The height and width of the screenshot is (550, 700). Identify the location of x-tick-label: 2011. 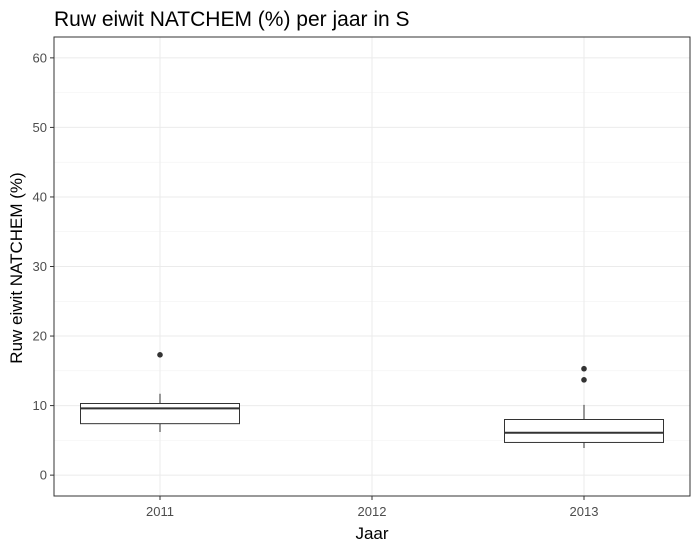
(160, 511).